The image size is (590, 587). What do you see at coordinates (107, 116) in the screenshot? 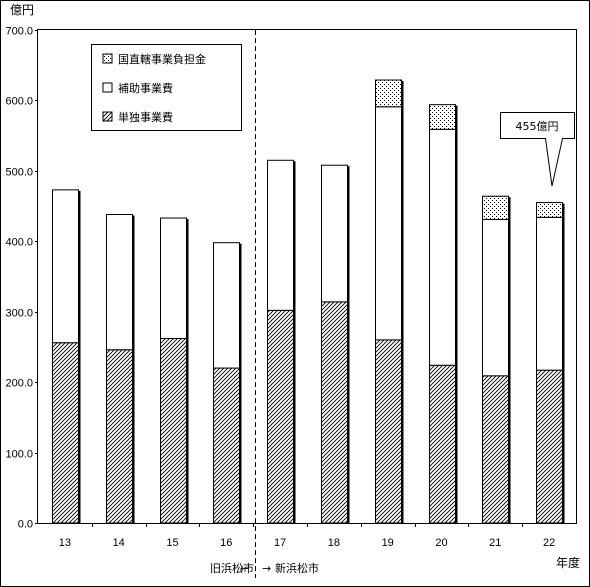
I see `legend-swatch-hatch` at bounding box center [107, 116].